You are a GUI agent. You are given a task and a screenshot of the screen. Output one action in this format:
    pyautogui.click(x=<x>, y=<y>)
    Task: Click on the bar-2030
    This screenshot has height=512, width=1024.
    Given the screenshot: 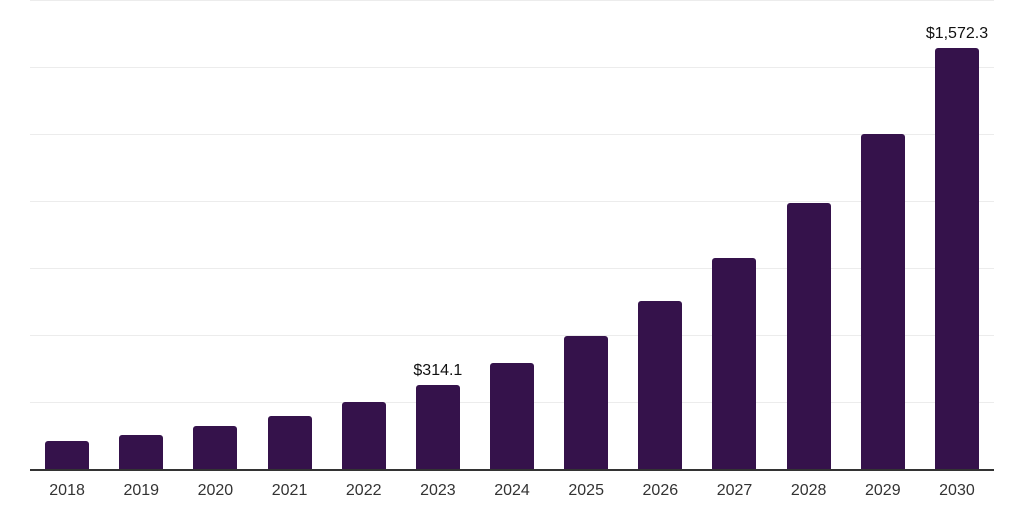 What is the action you would take?
    pyautogui.click(x=956, y=258)
    